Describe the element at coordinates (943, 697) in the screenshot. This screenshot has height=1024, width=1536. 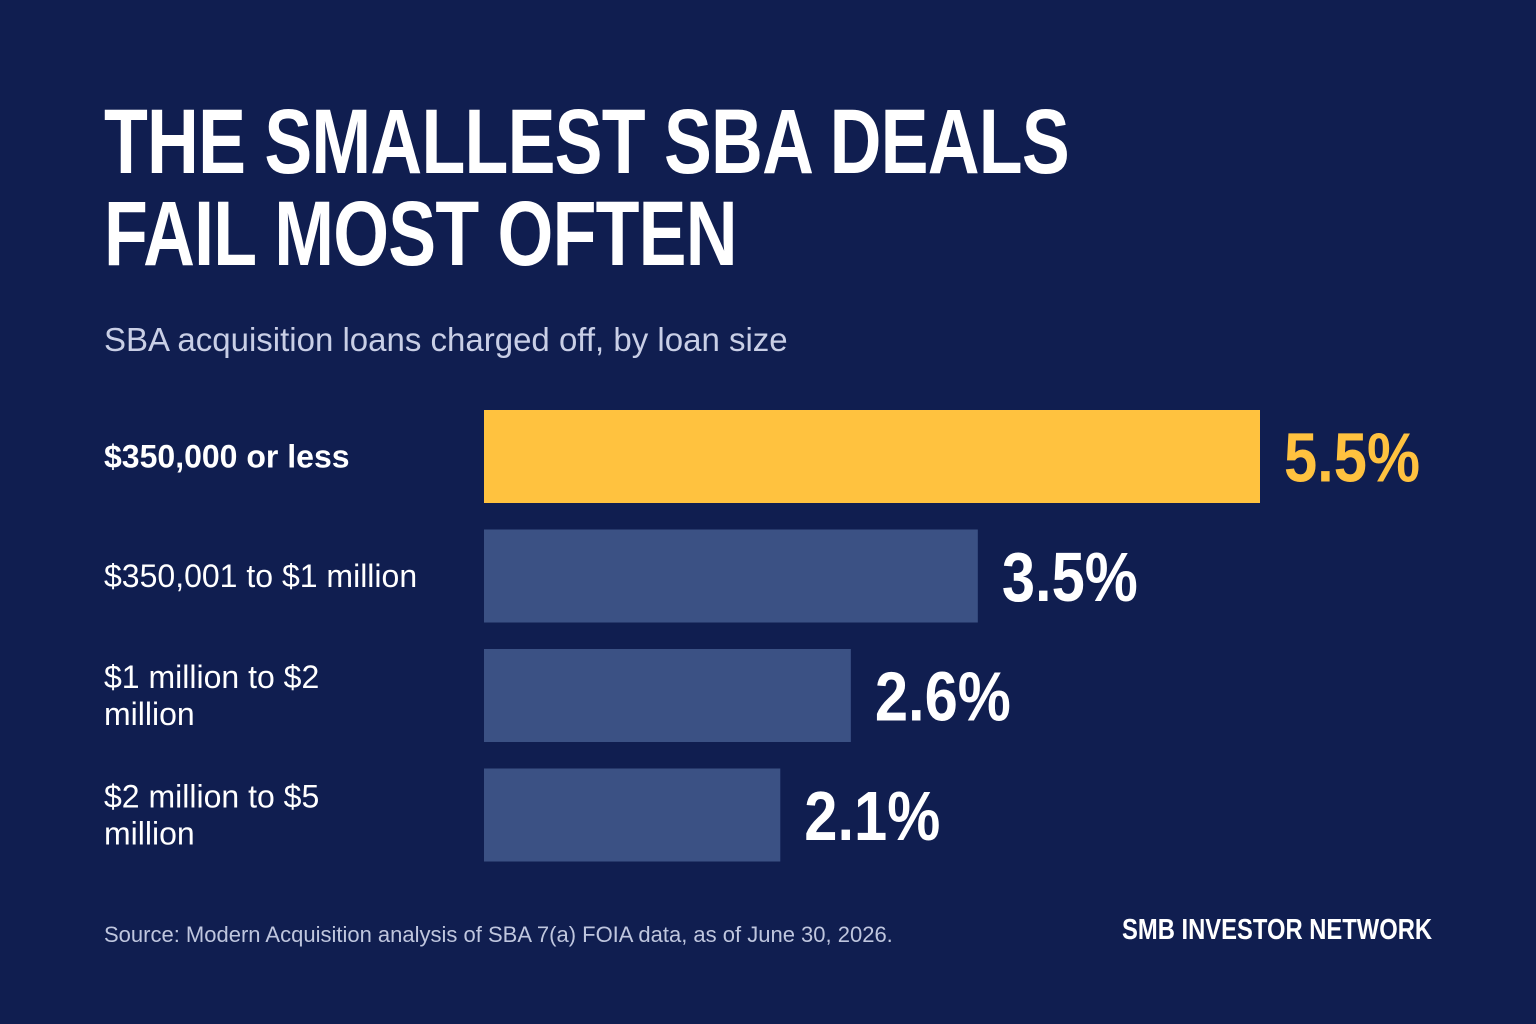
I see `value-label-3: 2.6%` at that location.